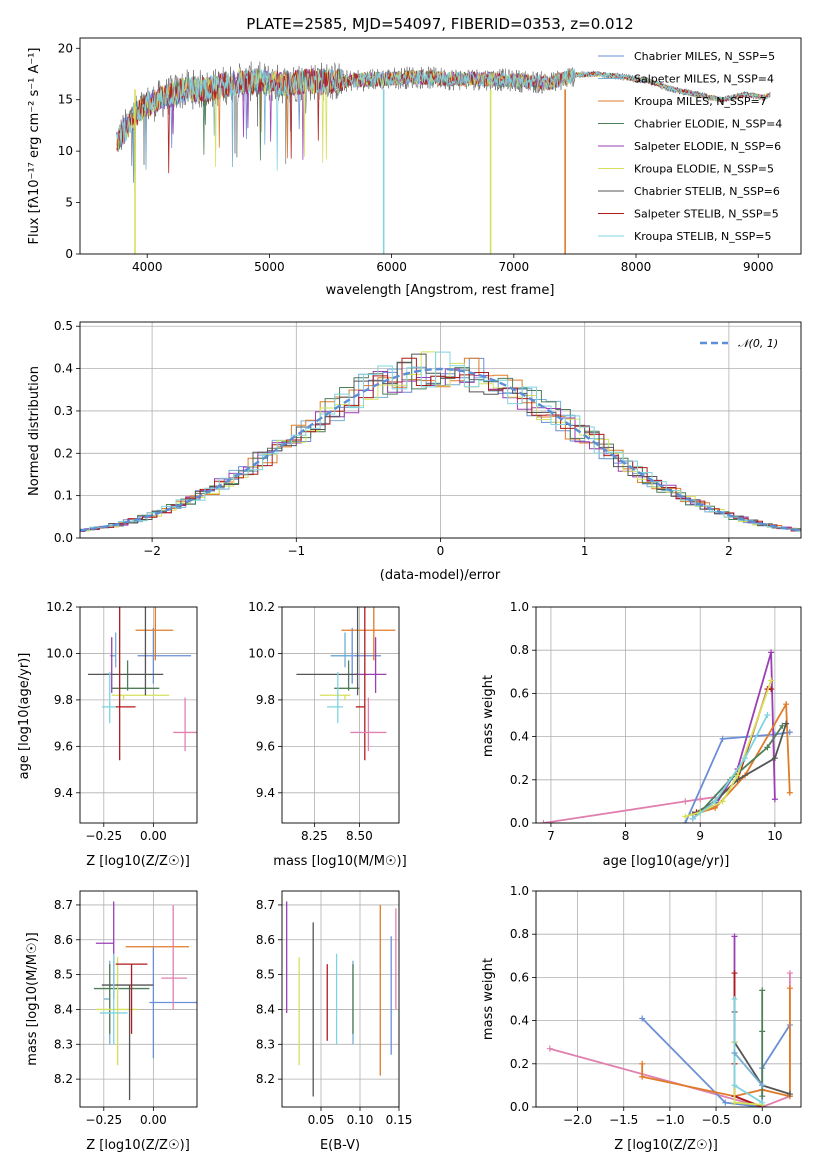 Image resolution: width=819 pixels, height=1170 pixels. I want to click on y-tick-label: 9.8, so click(265, 700).